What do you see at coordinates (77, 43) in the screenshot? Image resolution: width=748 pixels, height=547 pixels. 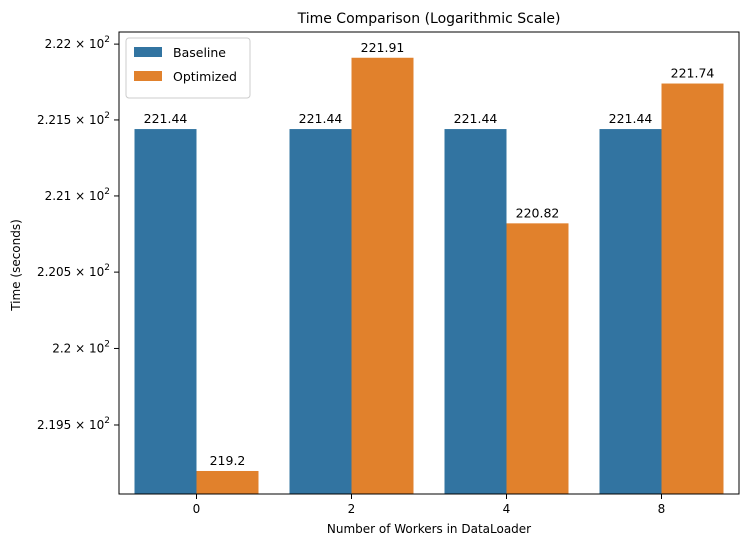 I see `y-tick-label-2.22: 2.22 × 10²` at bounding box center [77, 43].